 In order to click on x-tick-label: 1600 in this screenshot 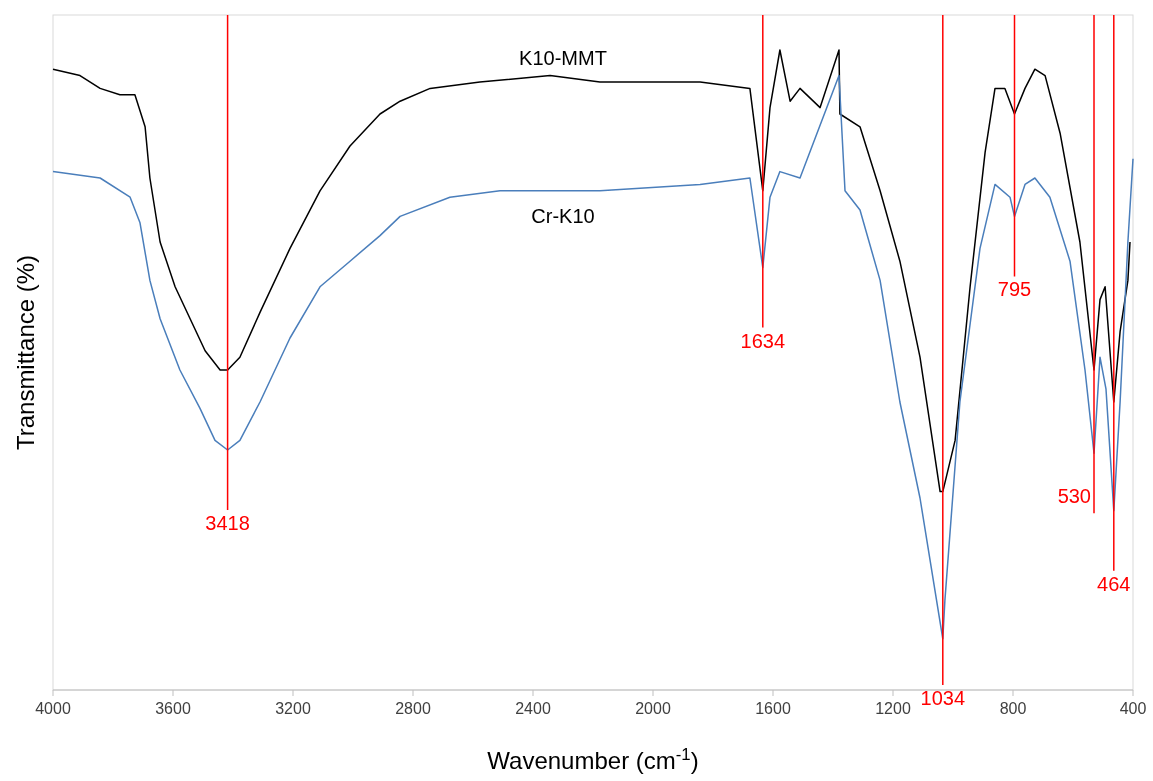, I will do `click(773, 708)`.